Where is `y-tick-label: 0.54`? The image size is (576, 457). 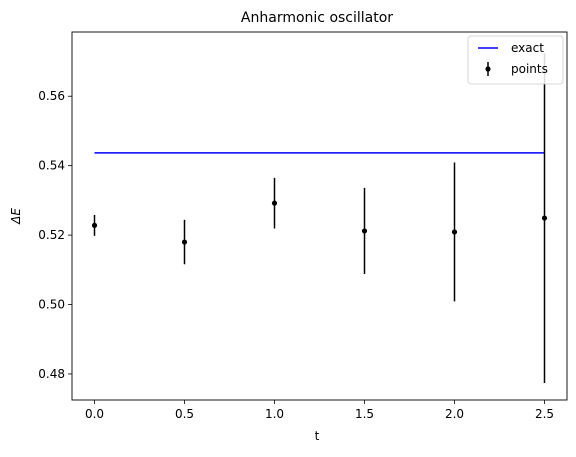 y-tick-label: 0.54 is located at coordinates (51, 166).